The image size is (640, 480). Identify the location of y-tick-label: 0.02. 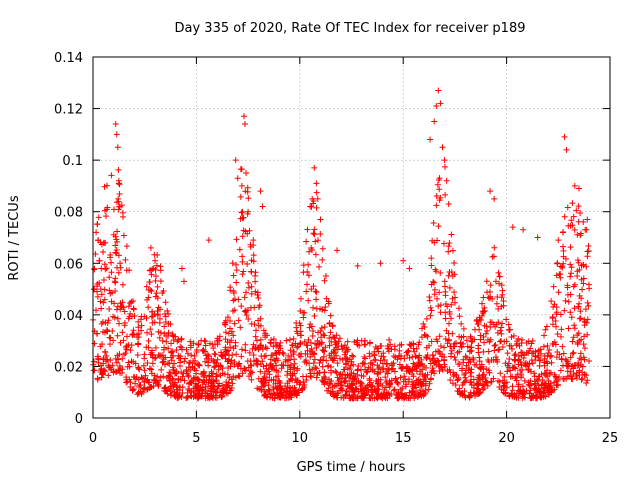
(68, 367).